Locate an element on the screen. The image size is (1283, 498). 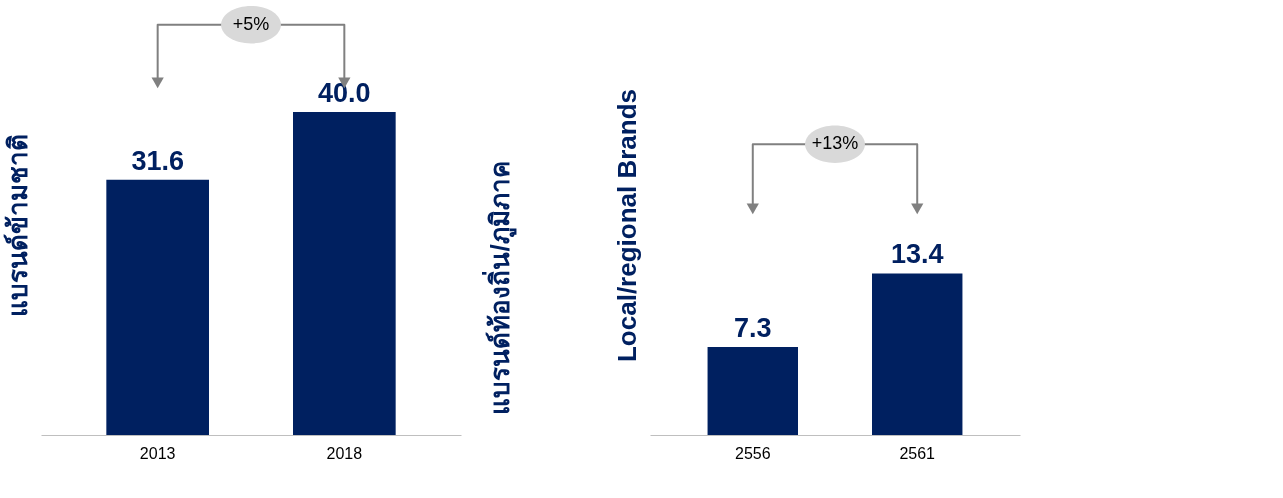
y-axis-title: Local/regional Brands is located at coordinates (626, 225).